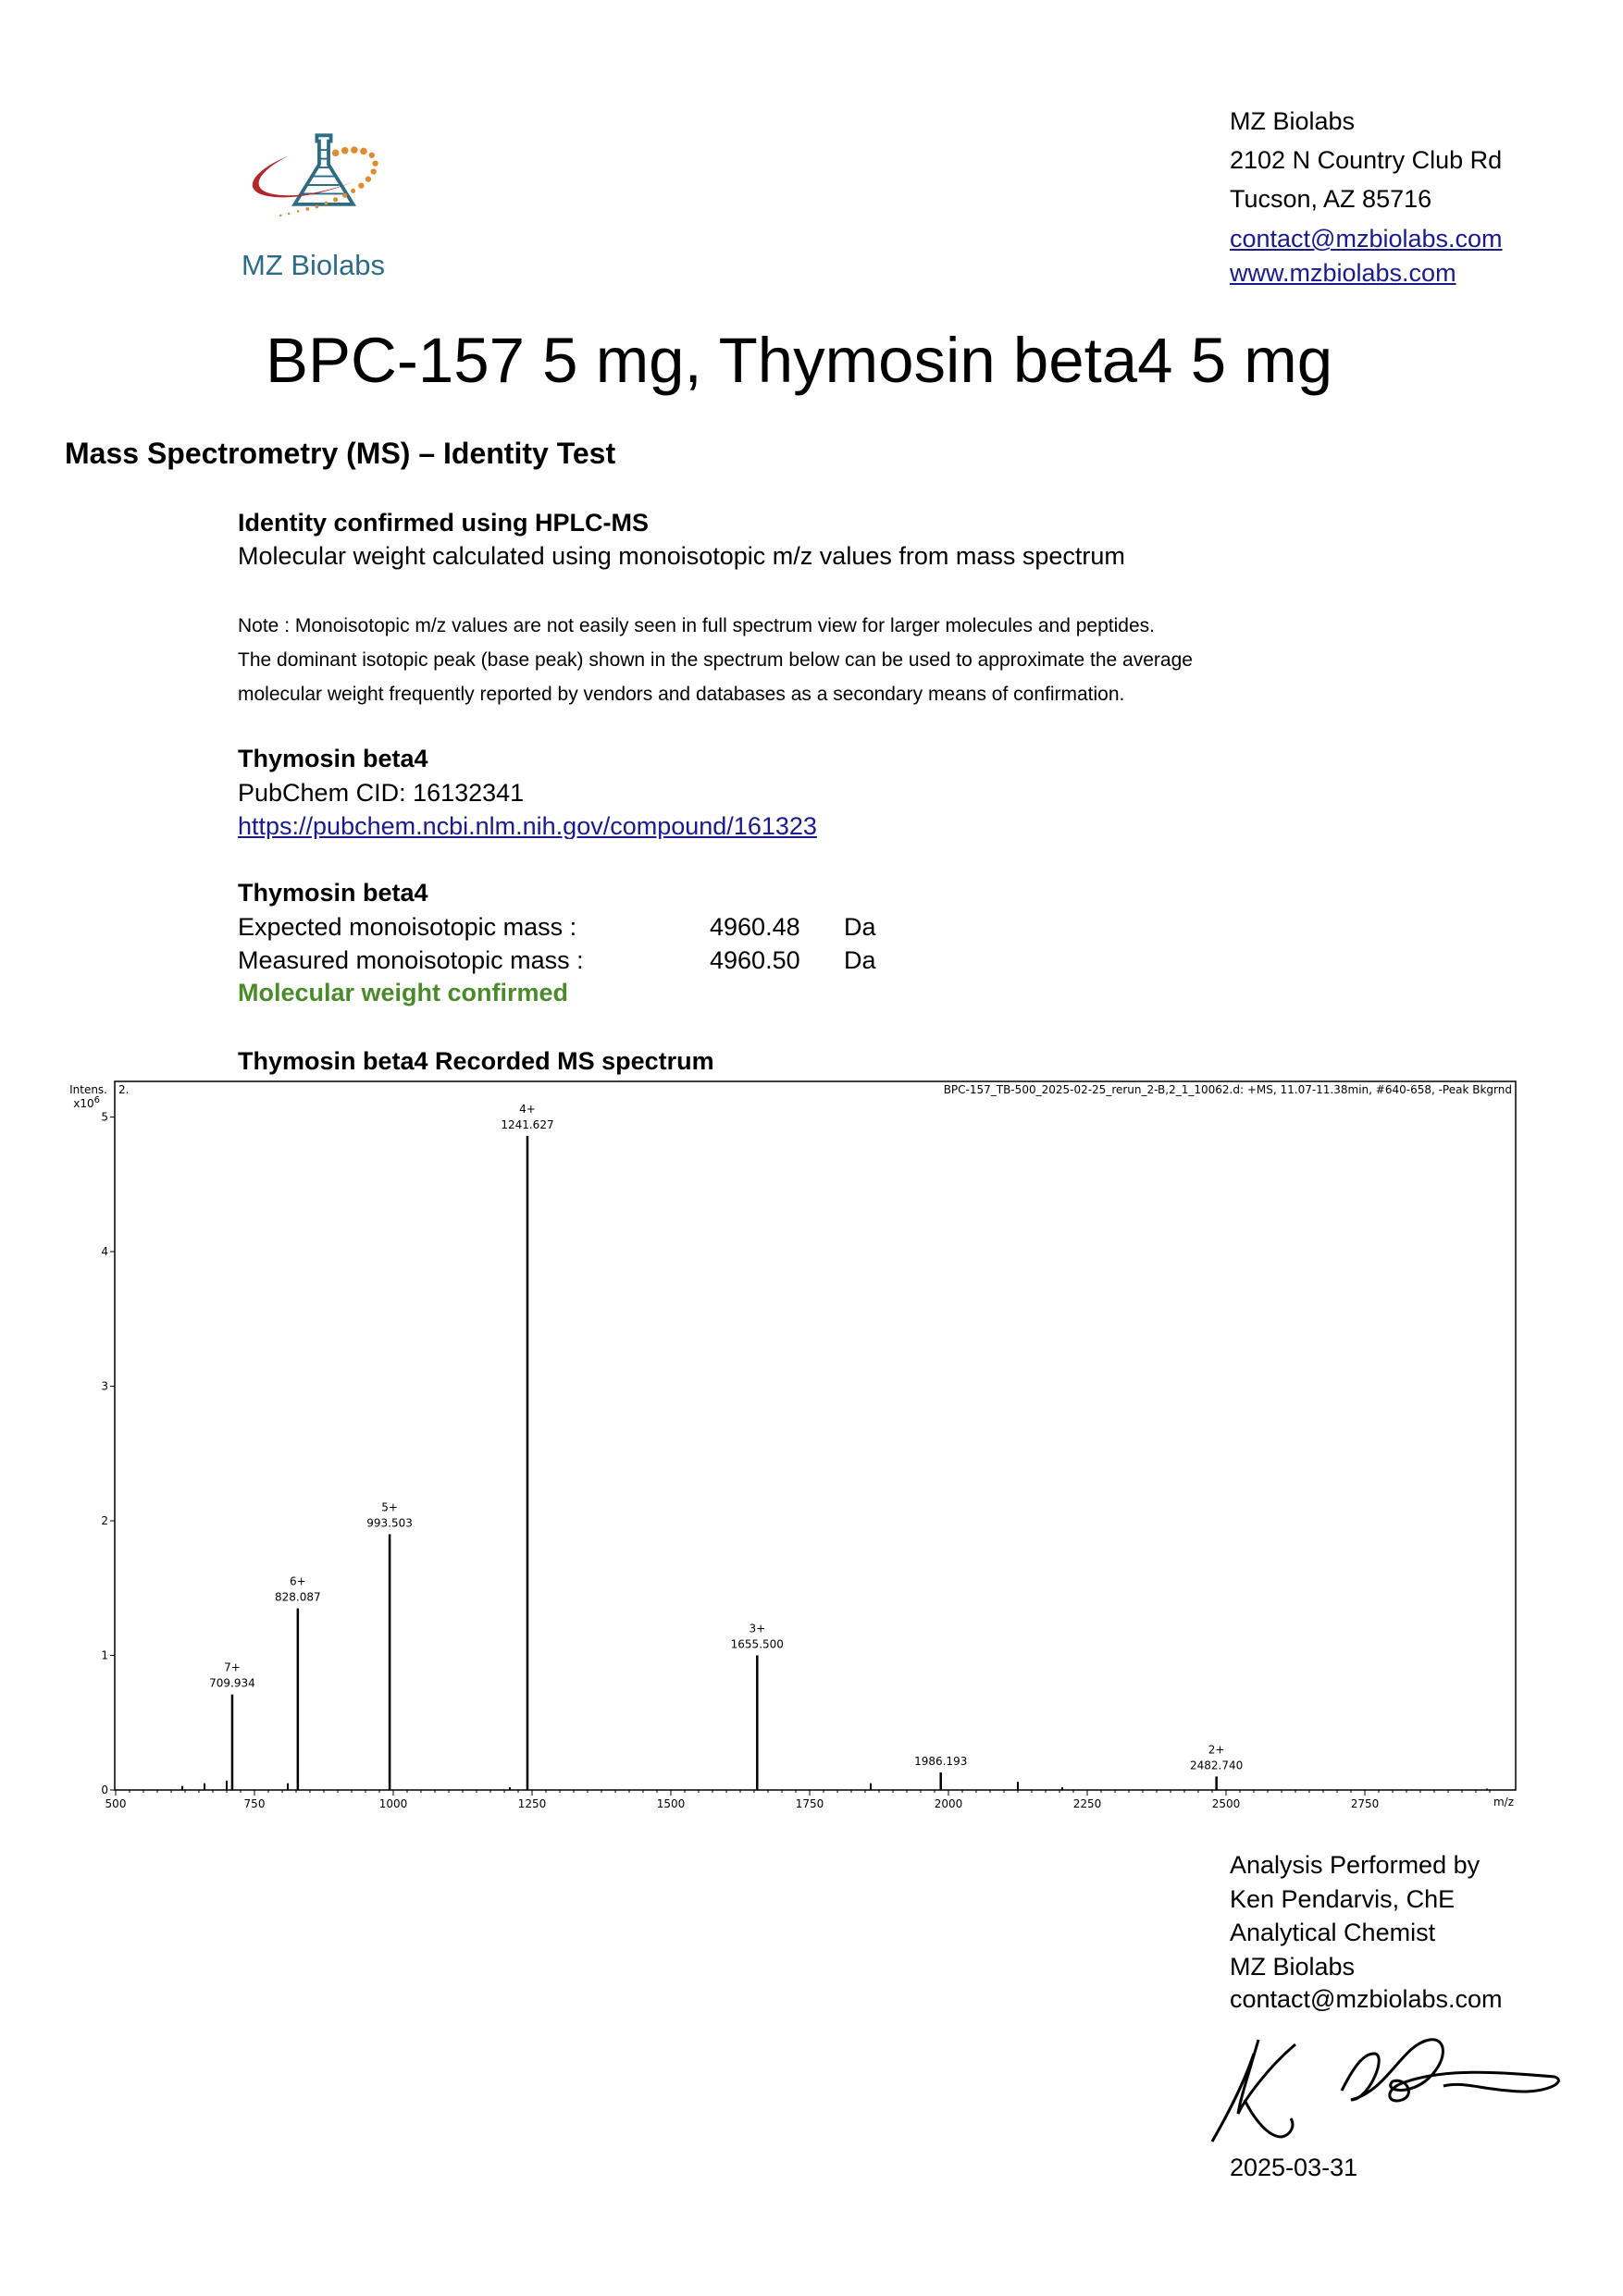  I want to click on peak-mz-label: 709.934, so click(232, 1683).